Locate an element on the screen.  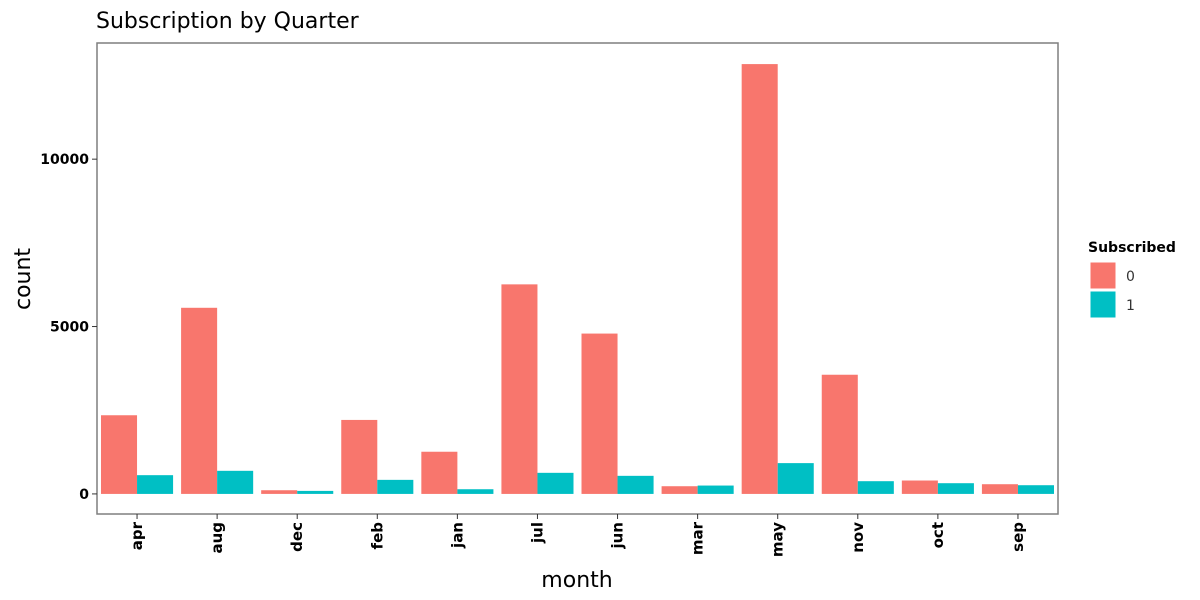
x-tick-label: jan is located at coordinates (457, 535).